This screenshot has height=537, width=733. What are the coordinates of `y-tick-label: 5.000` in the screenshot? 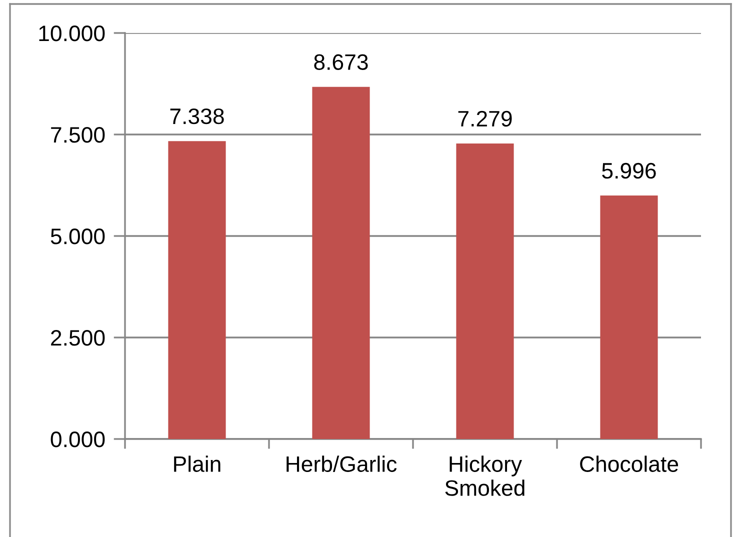 It's located at (77, 236).